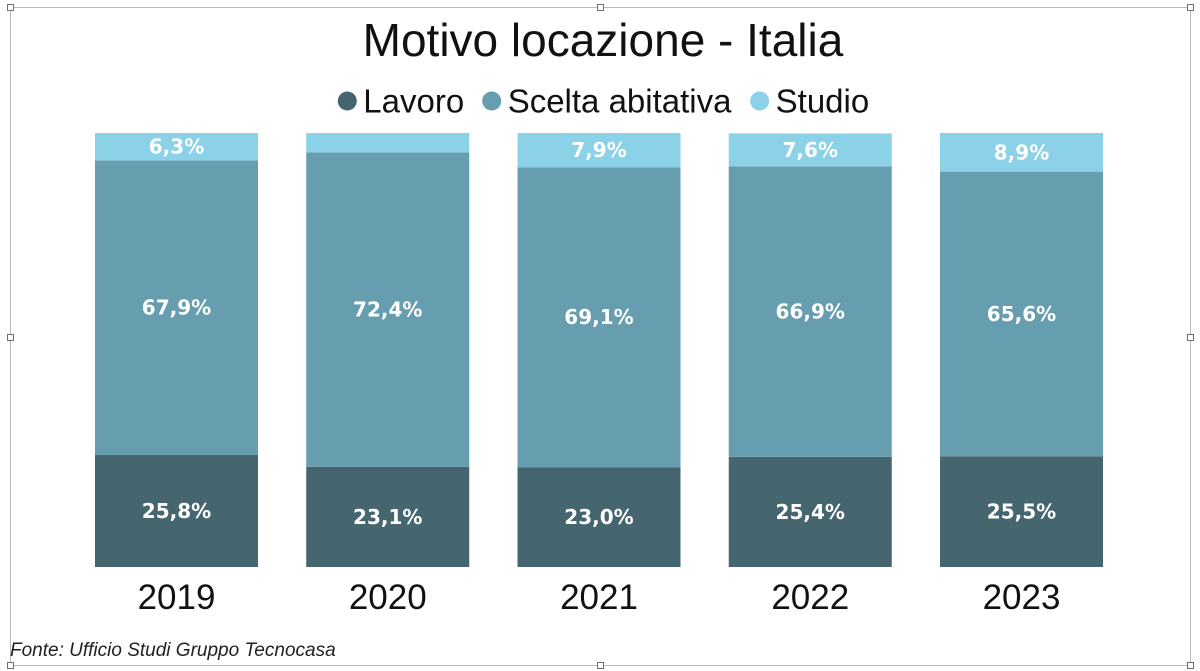 The width and height of the screenshot is (1200, 671). I want to click on bar-studio-2021, so click(599, 150).